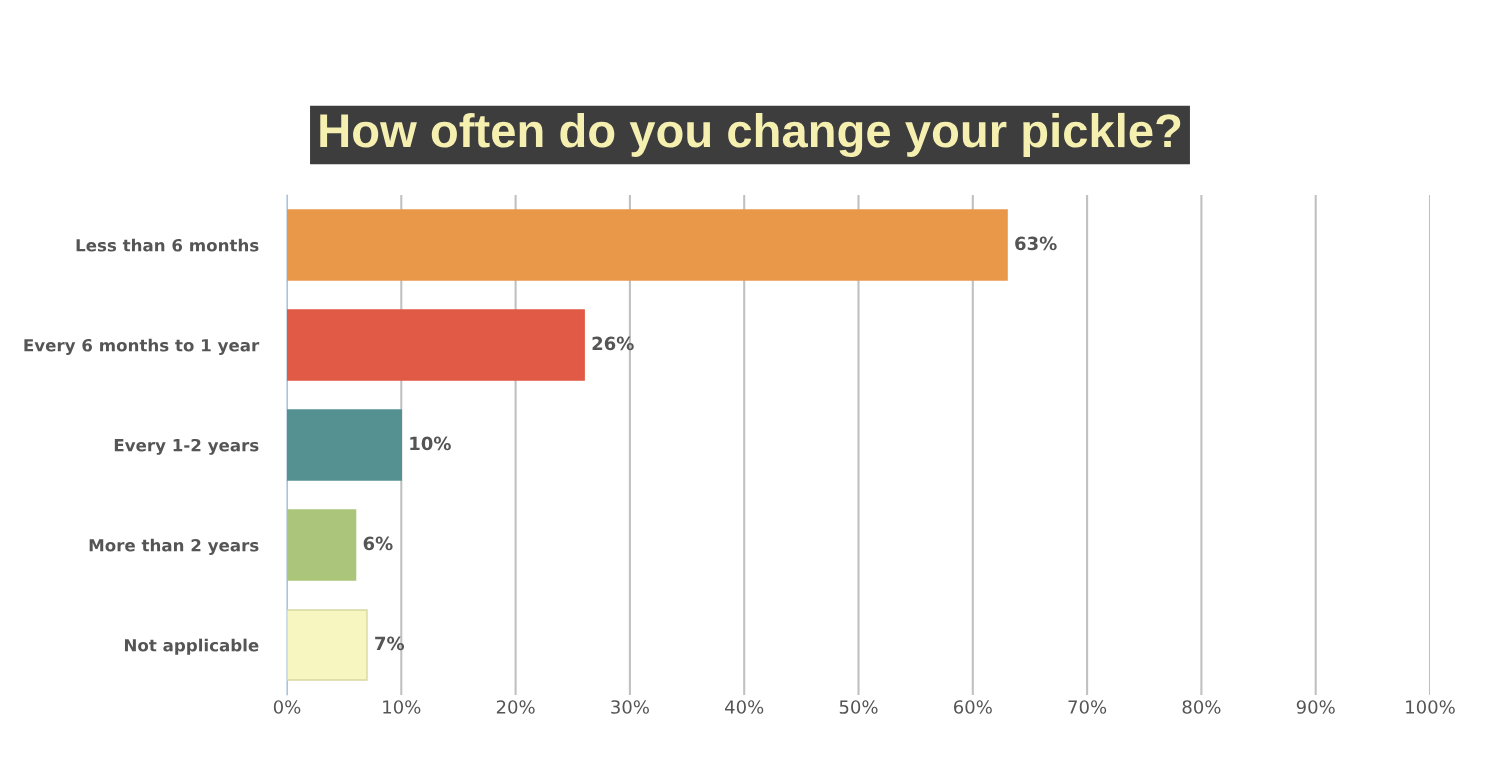  I want to click on x-tick-label: 10%, so click(402, 707).